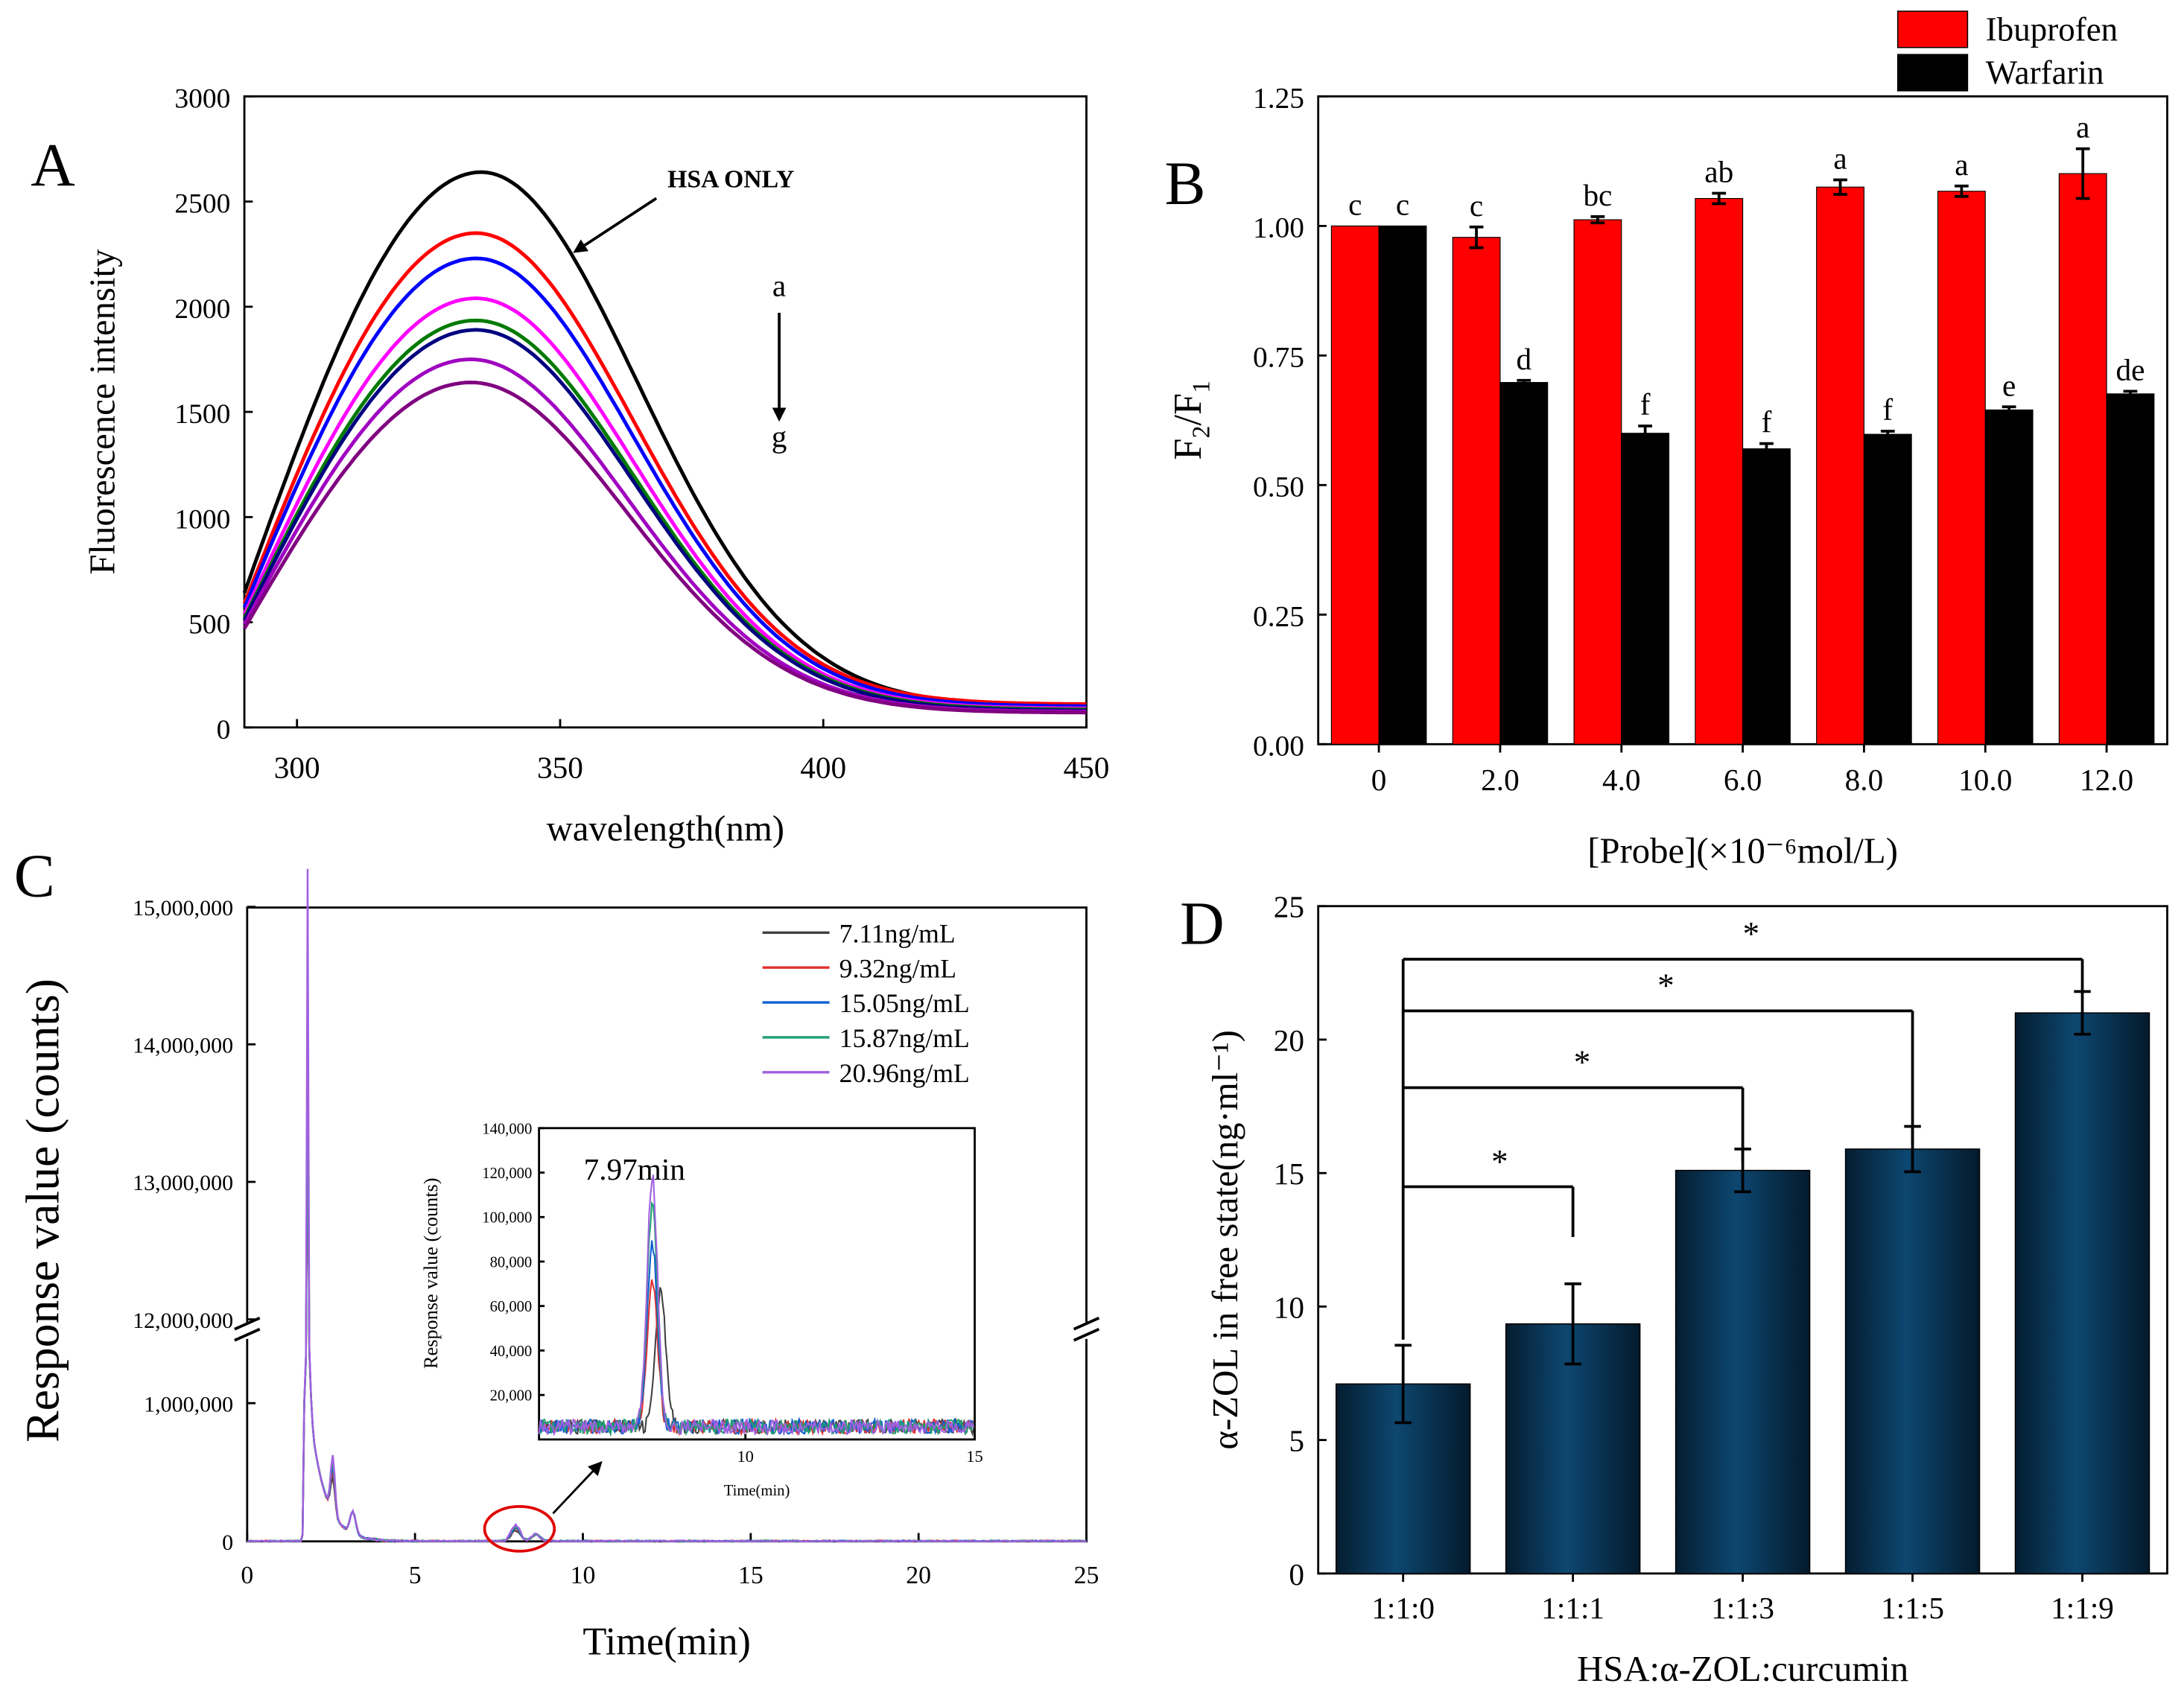  I want to click on hsa-only-arrow, so click(615, 225).